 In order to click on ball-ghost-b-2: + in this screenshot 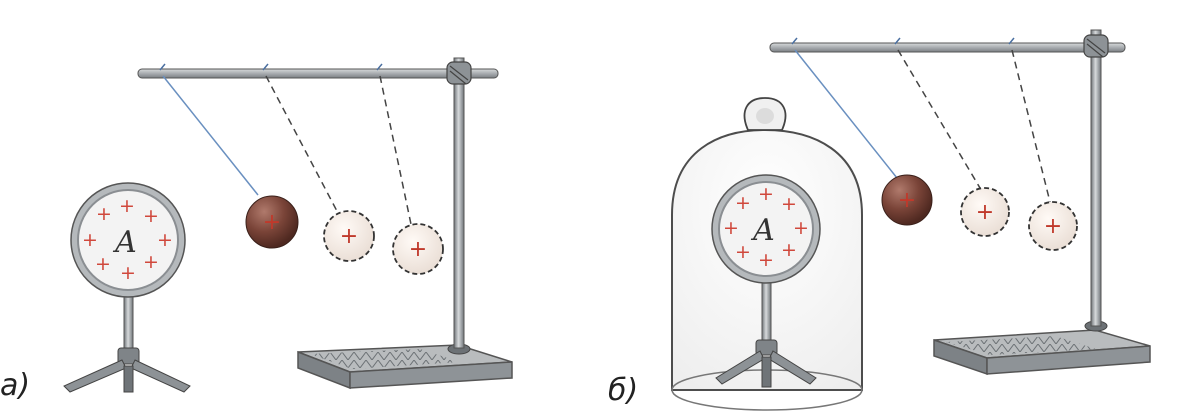, I will do `click(1053, 226)`.